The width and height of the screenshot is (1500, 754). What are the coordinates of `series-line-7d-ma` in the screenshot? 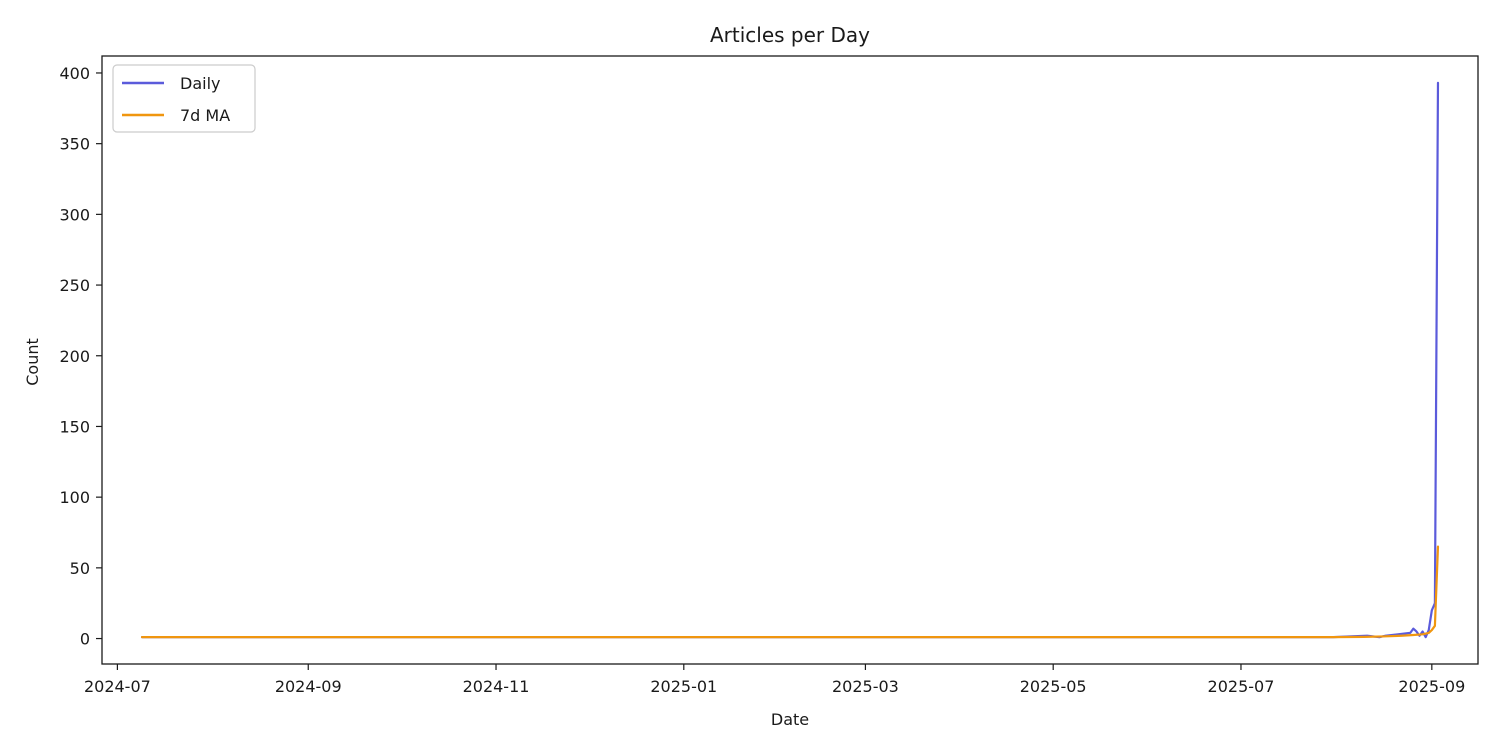 It's located at (790, 592).